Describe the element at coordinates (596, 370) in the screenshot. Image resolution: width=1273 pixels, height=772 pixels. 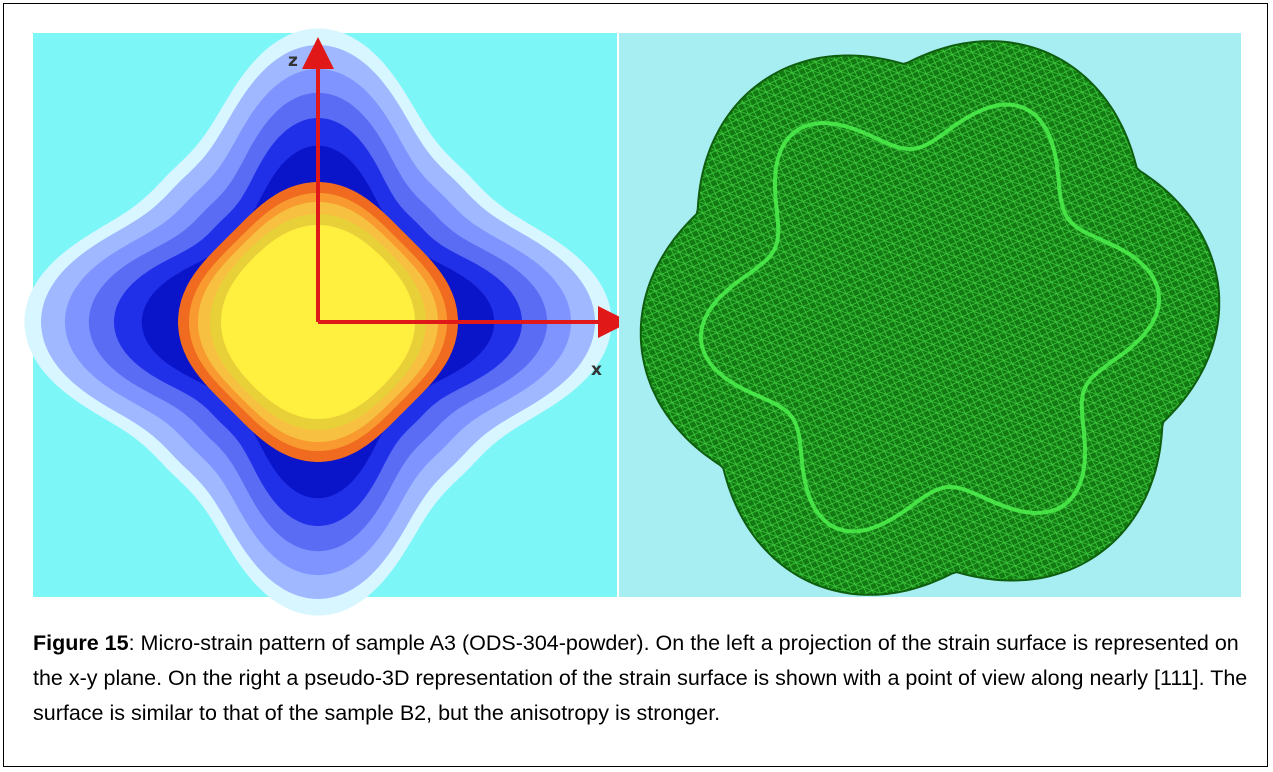
I see `axis-label: x` at that location.